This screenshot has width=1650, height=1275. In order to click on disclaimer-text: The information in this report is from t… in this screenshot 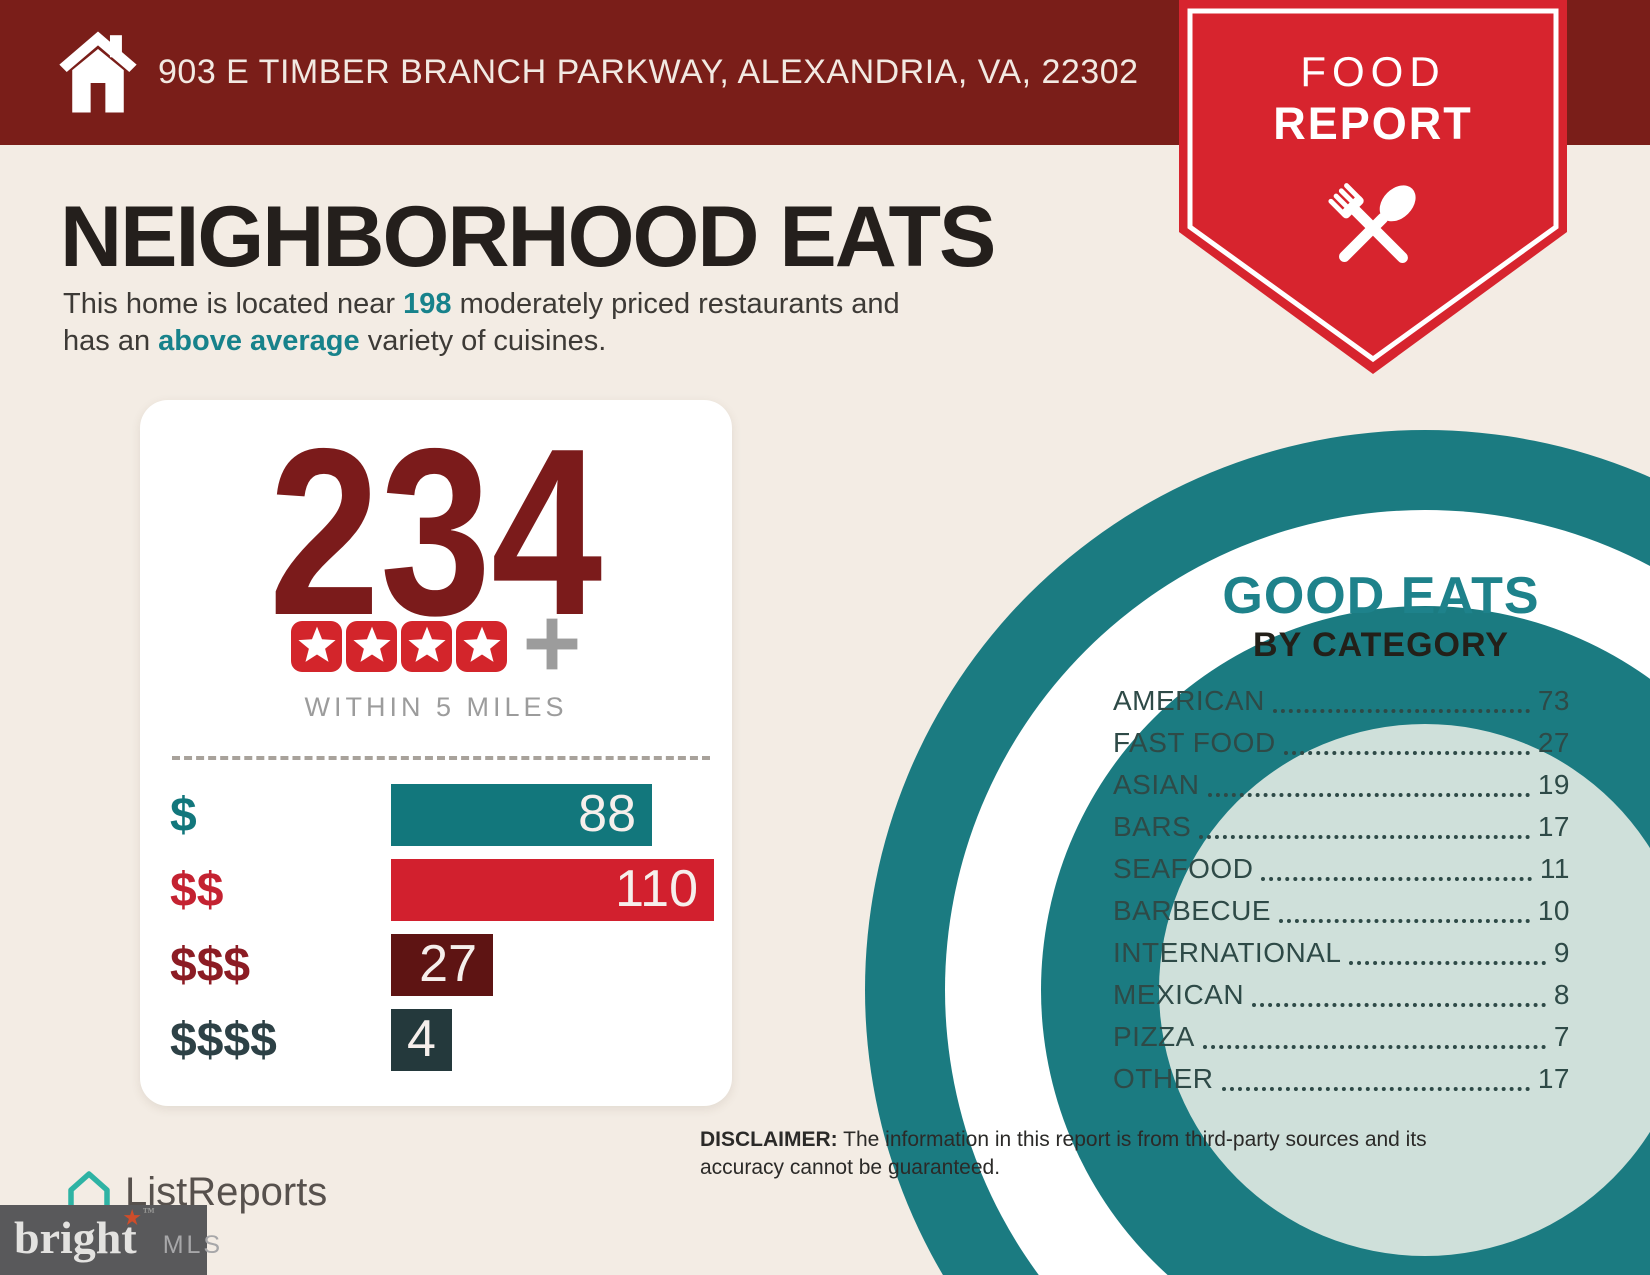, I will do `click(1132, 1139)`.